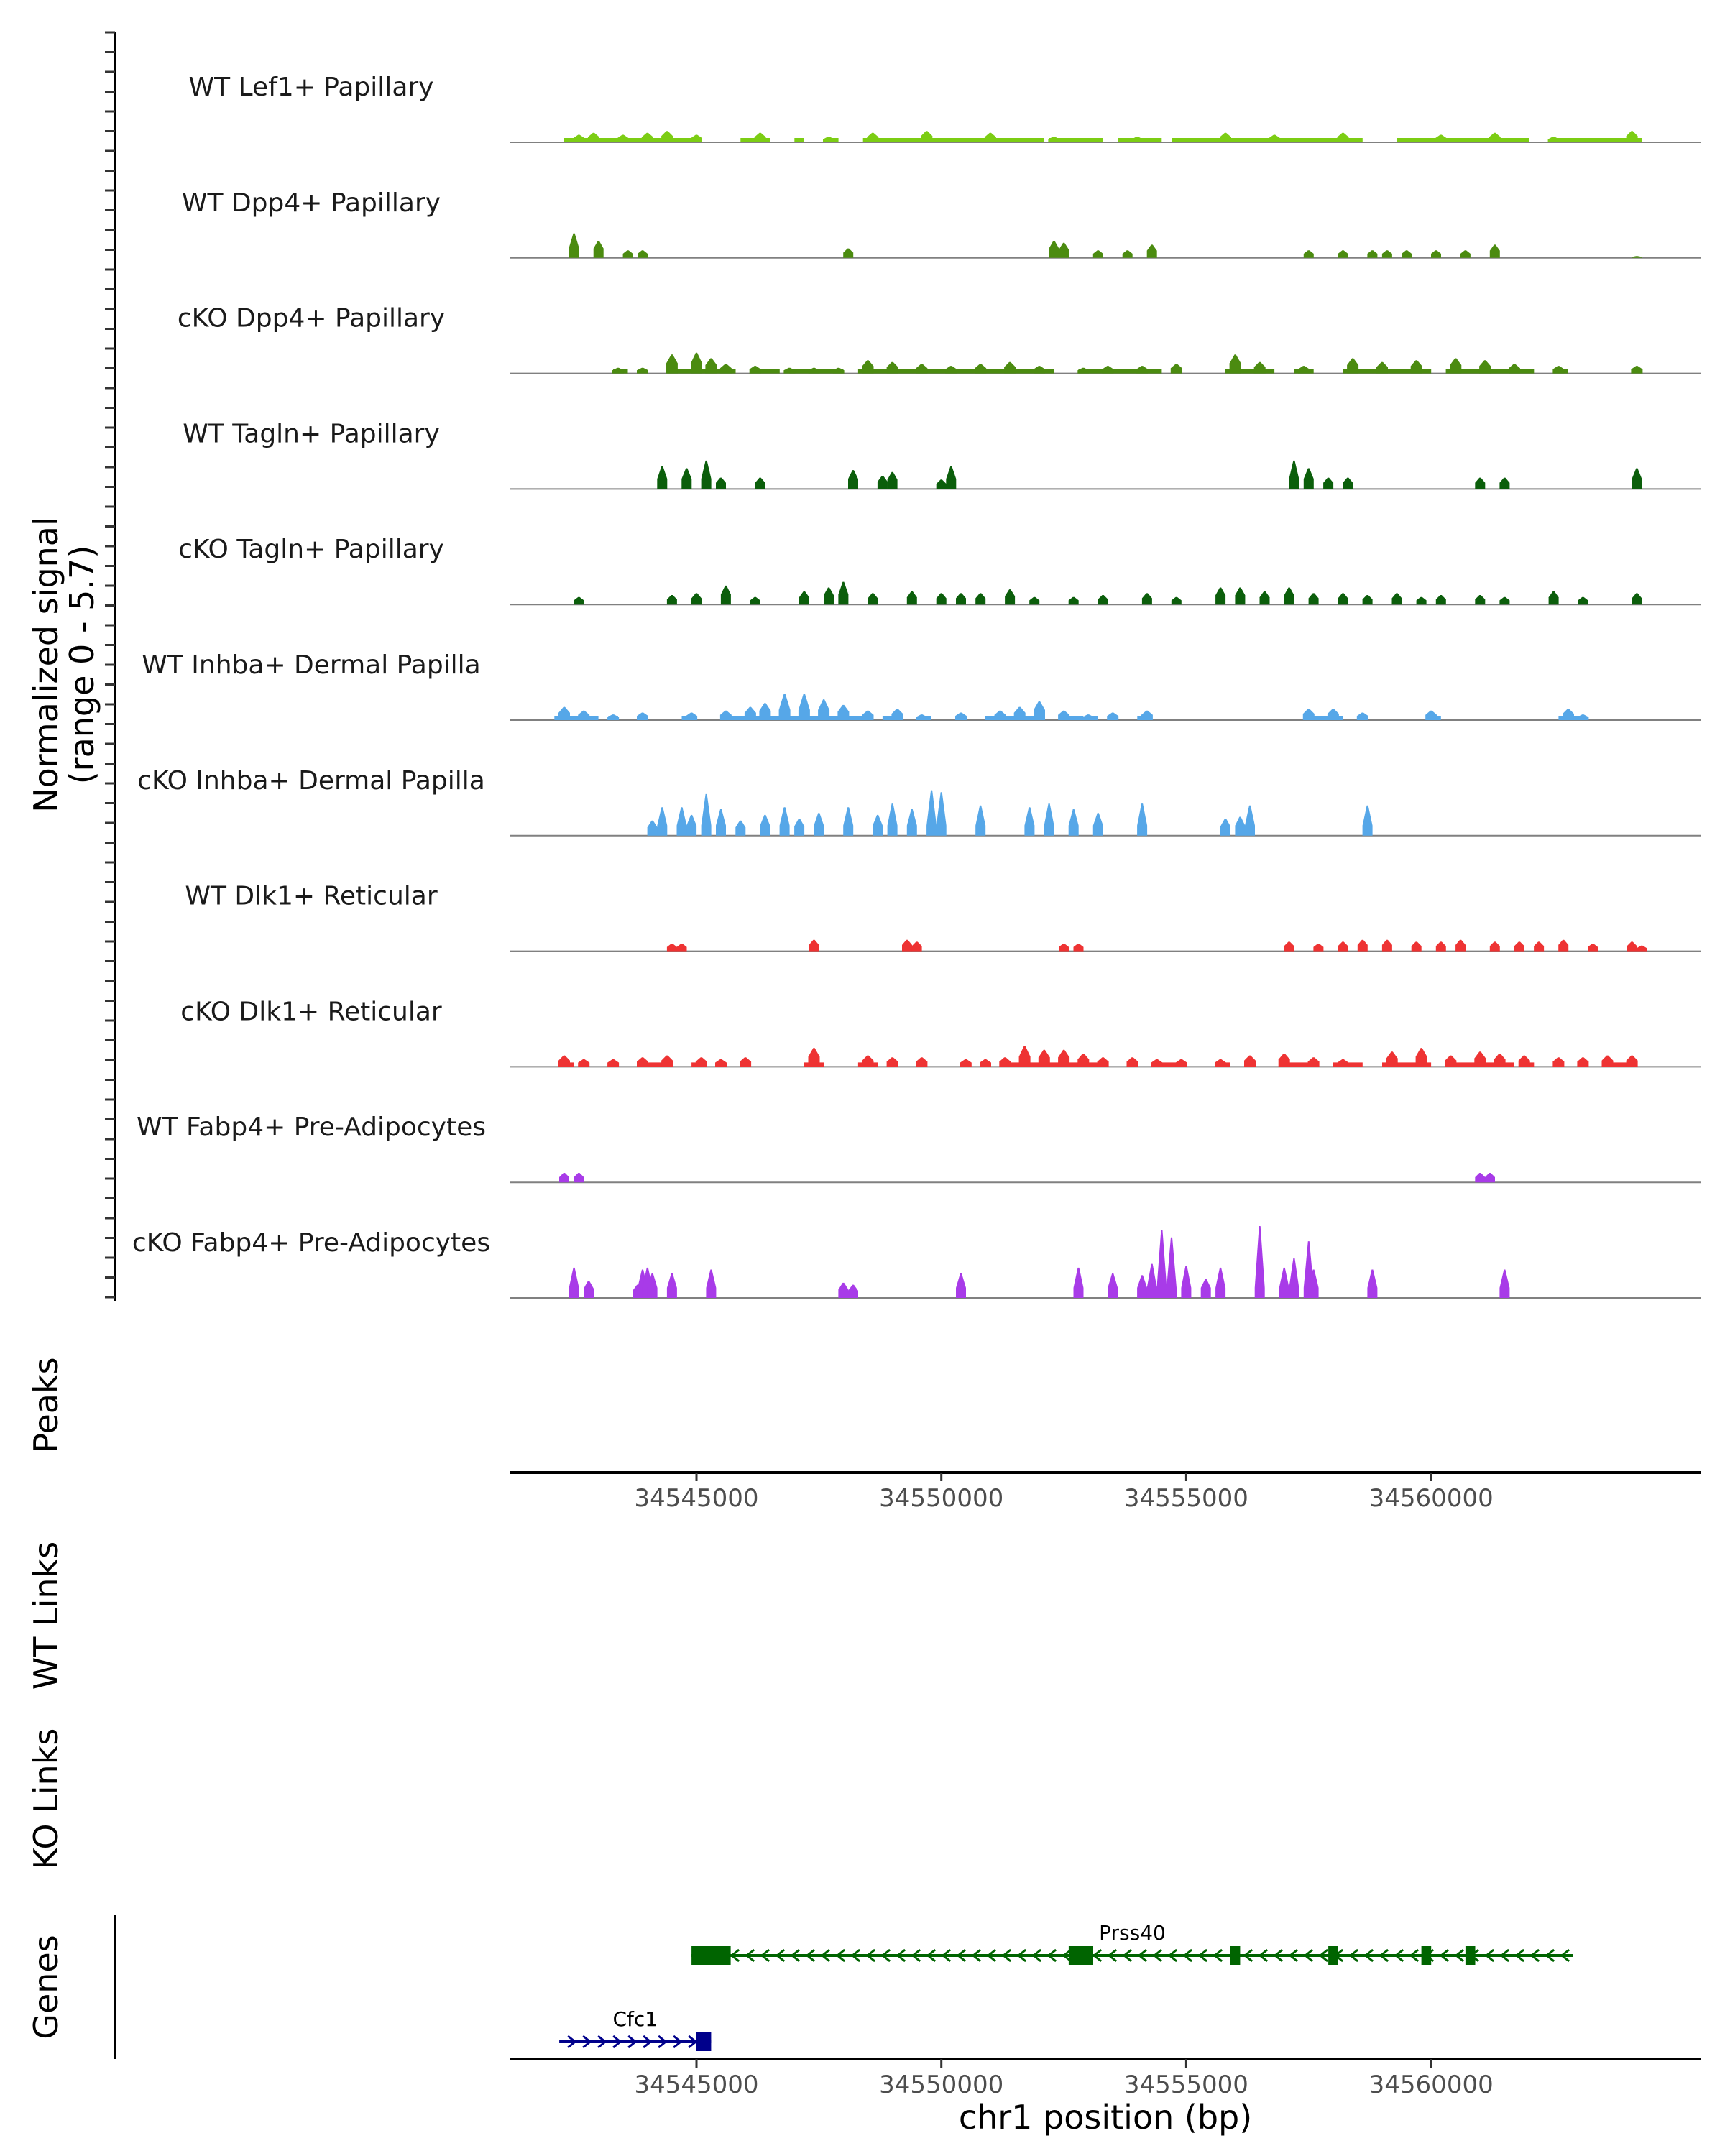 The image size is (1725, 2156). I want to click on gene-model: Prss40, so click(1132, 1943).